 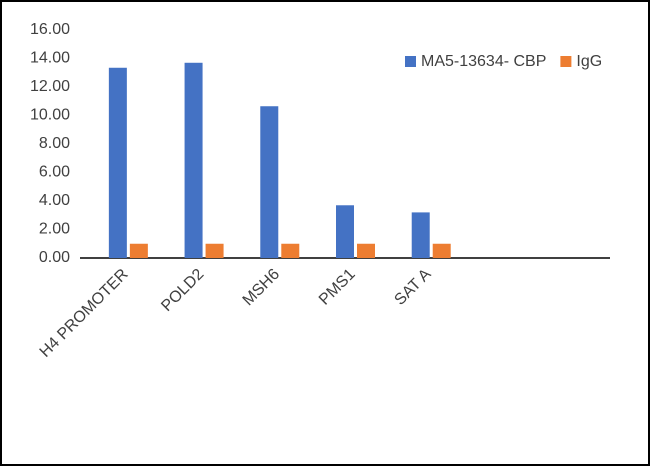 I want to click on y-tick-label: 14.00, so click(x=50, y=58).